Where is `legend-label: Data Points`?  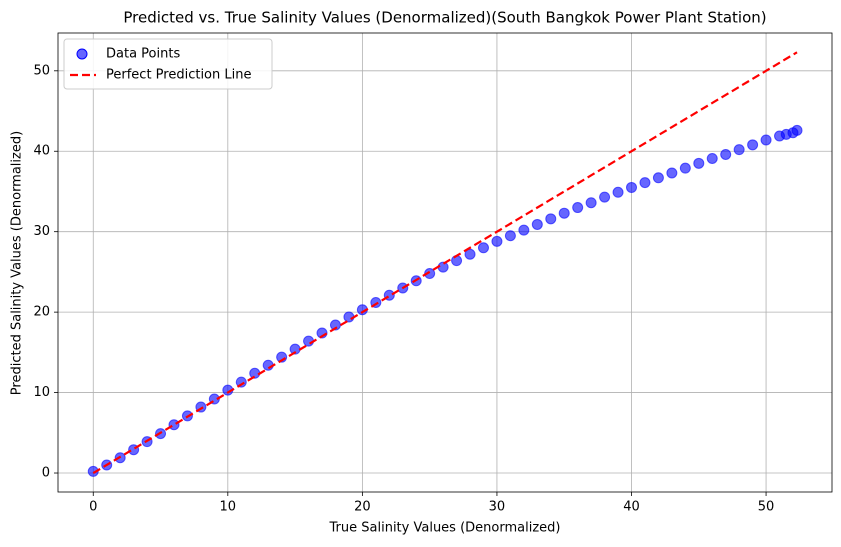
legend-label: Data Points is located at coordinates (143, 54).